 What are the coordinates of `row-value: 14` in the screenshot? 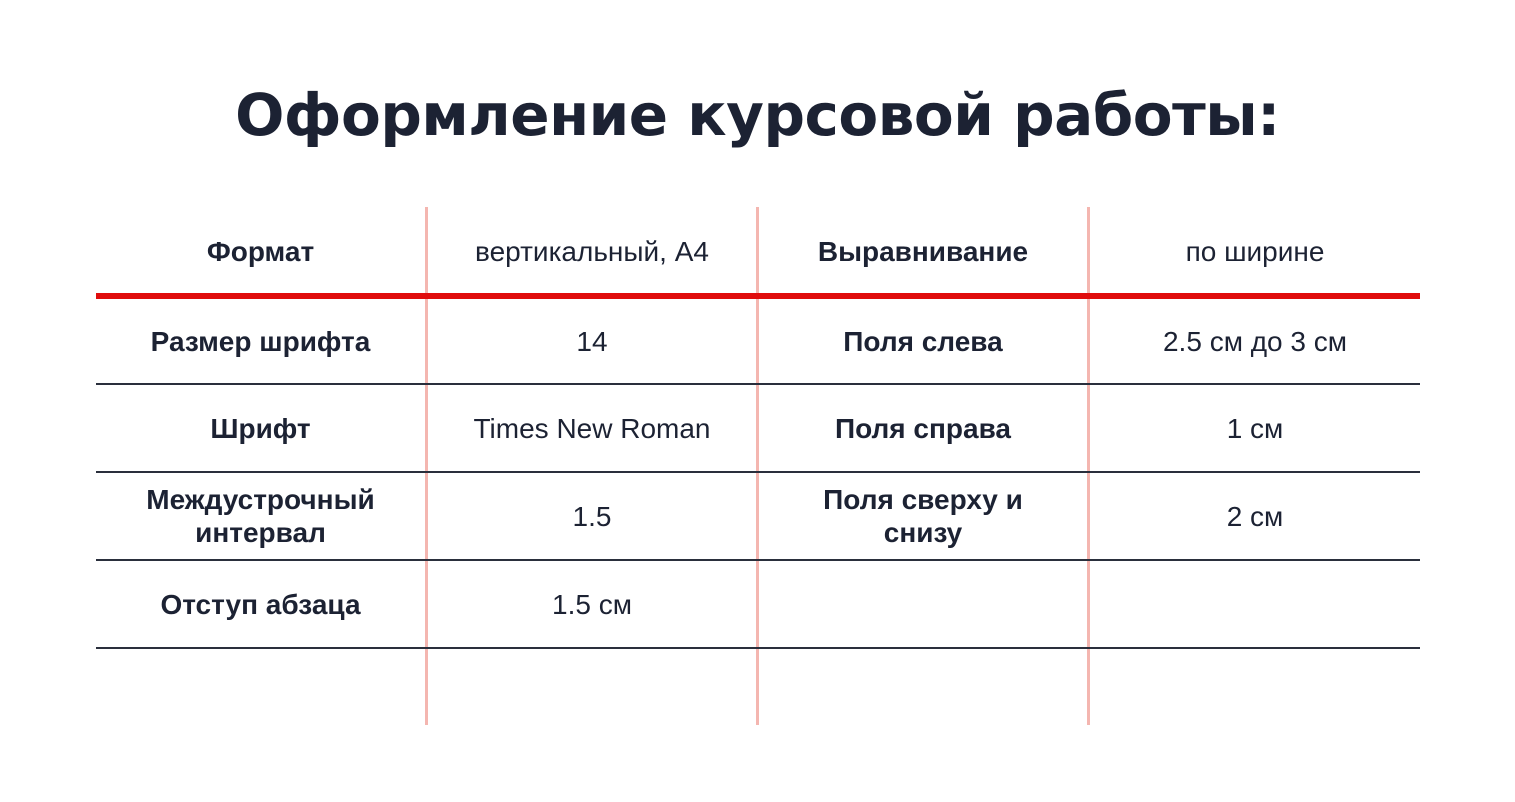 It's located at (592, 341).